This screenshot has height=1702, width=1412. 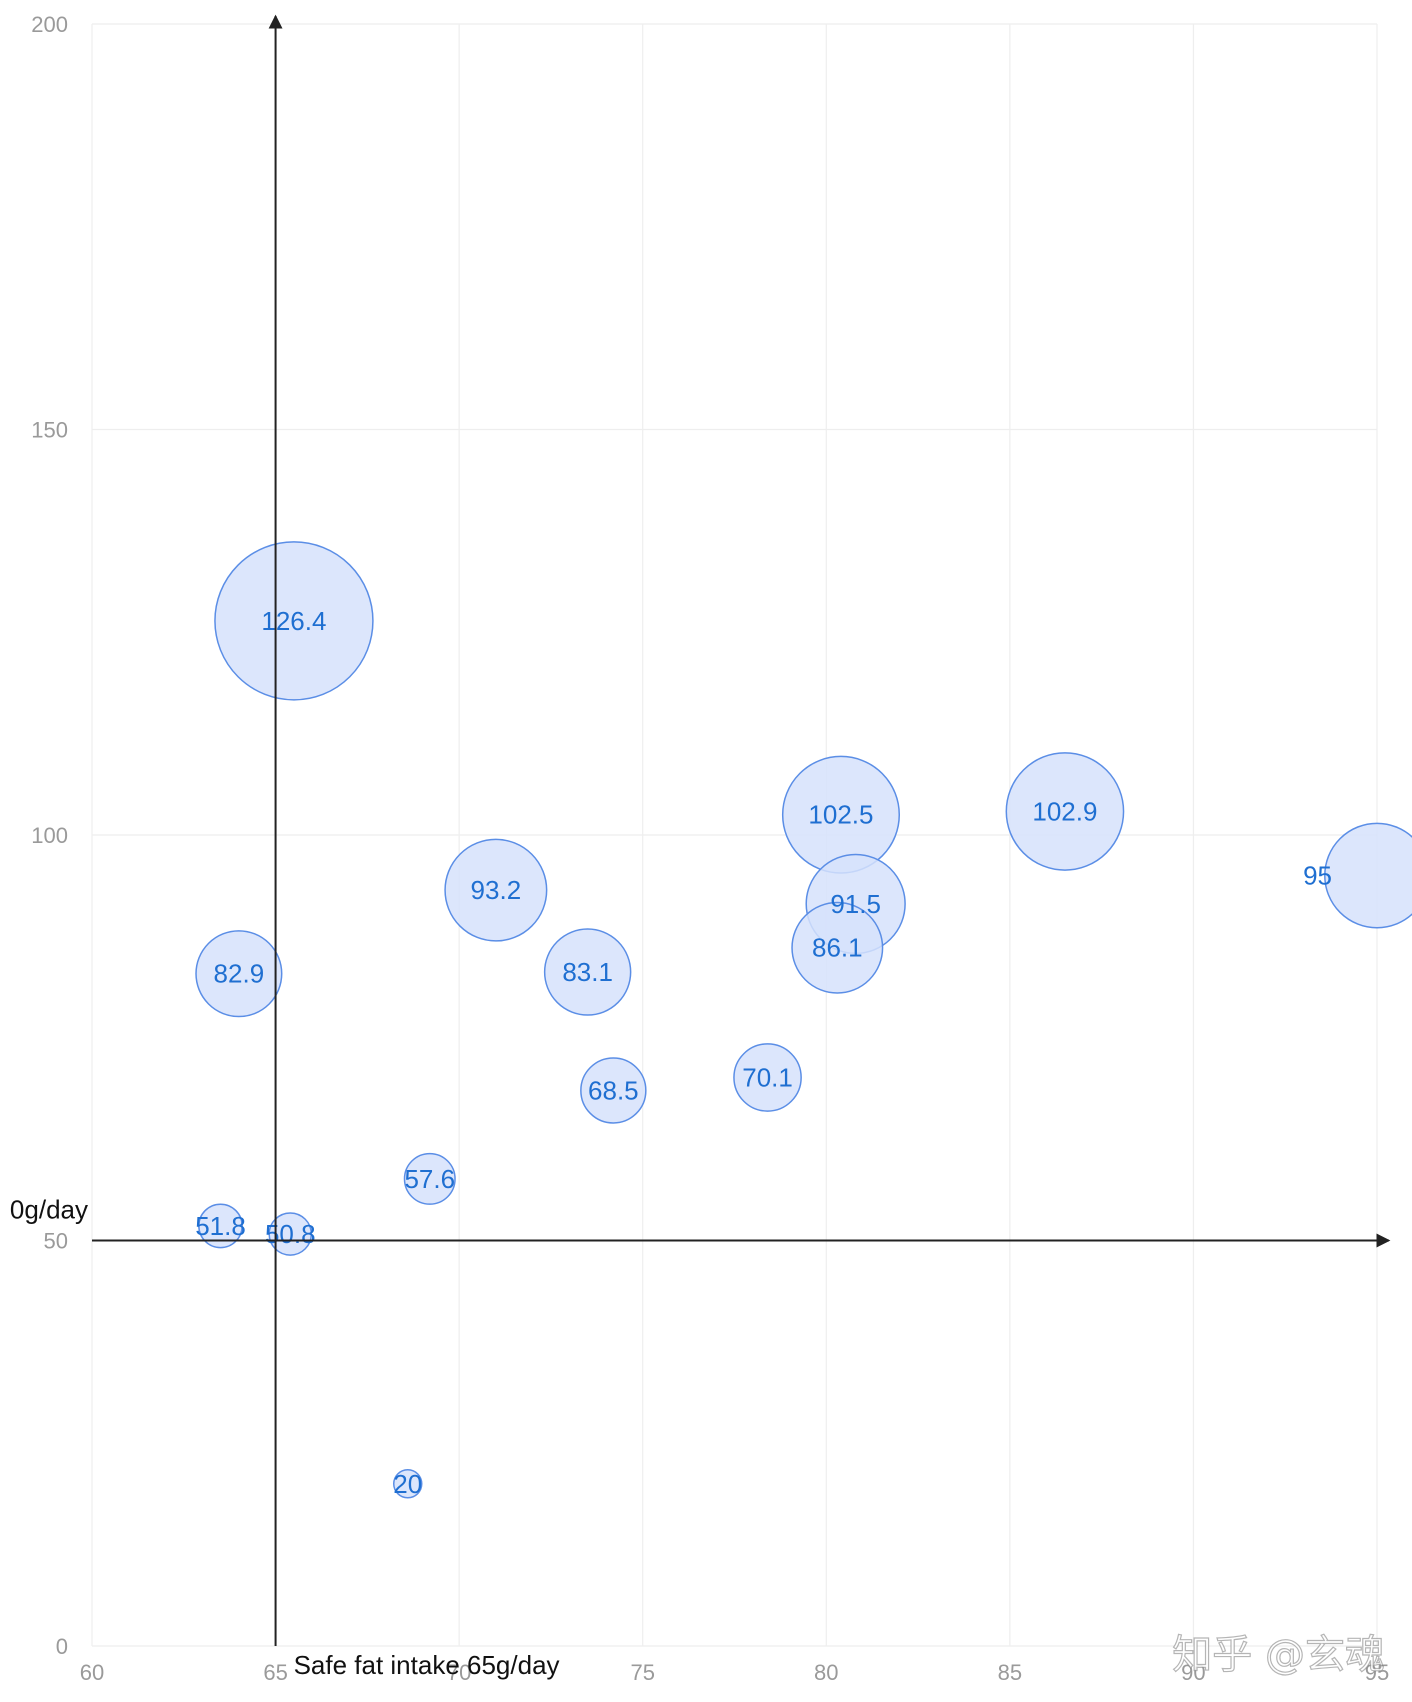 What do you see at coordinates (855, 904) in the screenshot?
I see `bubble-label: 91.5` at bounding box center [855, 904].